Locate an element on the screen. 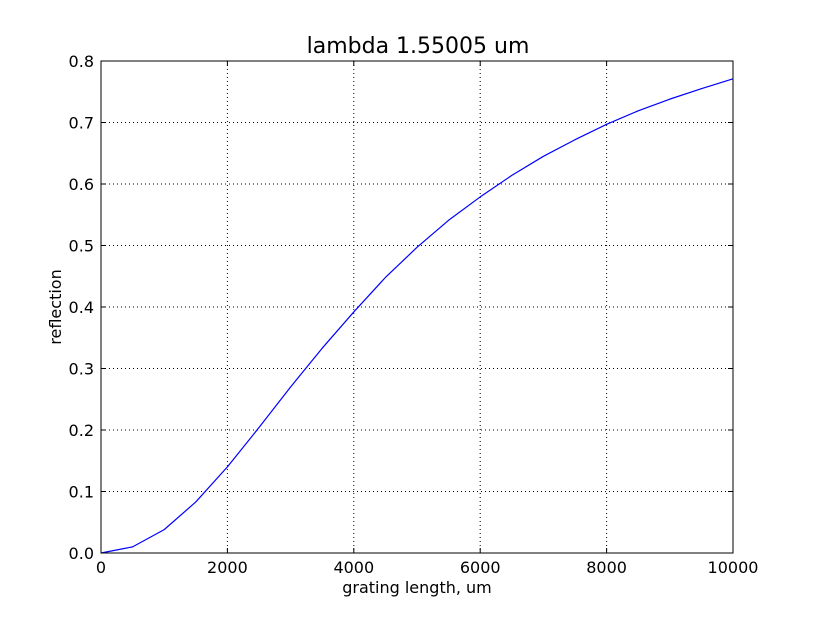 The height and width of the screenshot is (619, 815). y-tick-label: 0.0 is located at coordinates (81, 553).